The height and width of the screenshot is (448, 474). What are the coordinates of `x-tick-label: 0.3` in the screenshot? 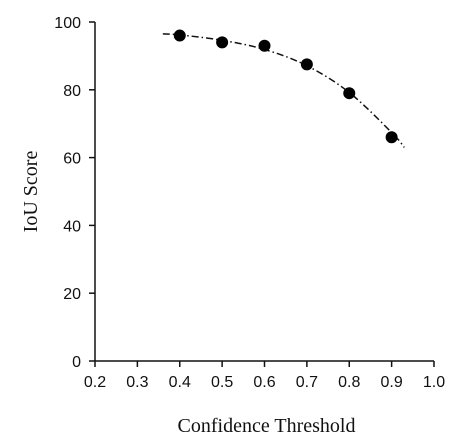 It's located at (137, 382).